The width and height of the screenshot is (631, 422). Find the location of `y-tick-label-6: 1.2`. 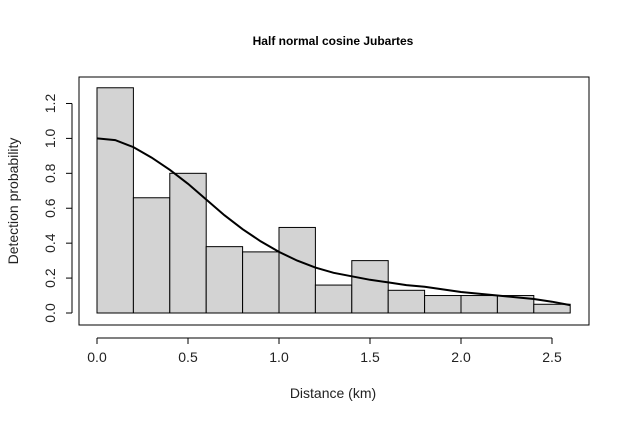

y-tick-label-6: 1.2 is located at coordinates (50, 104).